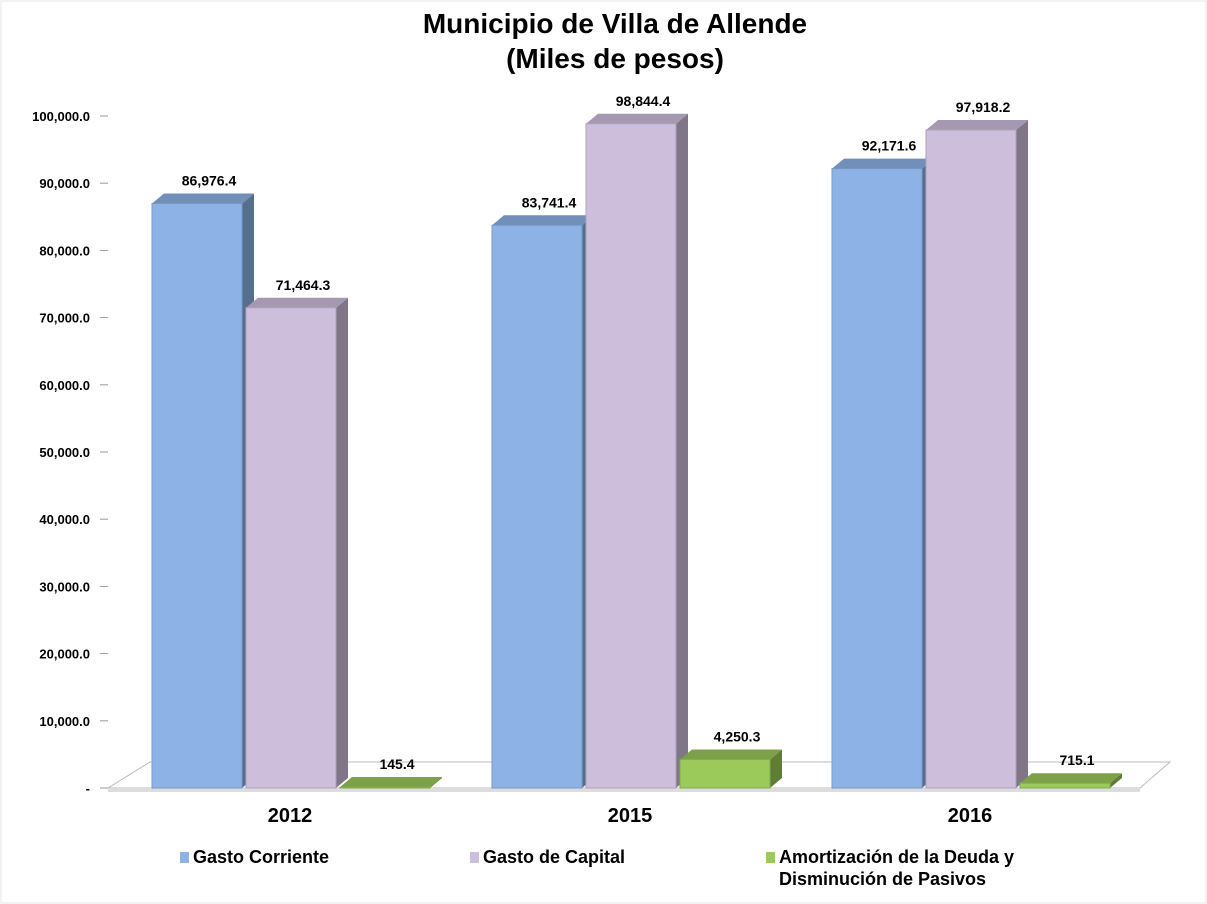 The height and width of the screenshot is (904, 1207). What do you see at coordinates (64, 183) in the screenshot?
I see `y-tick-label: 90,000.0` at bounding box center [64, 183].